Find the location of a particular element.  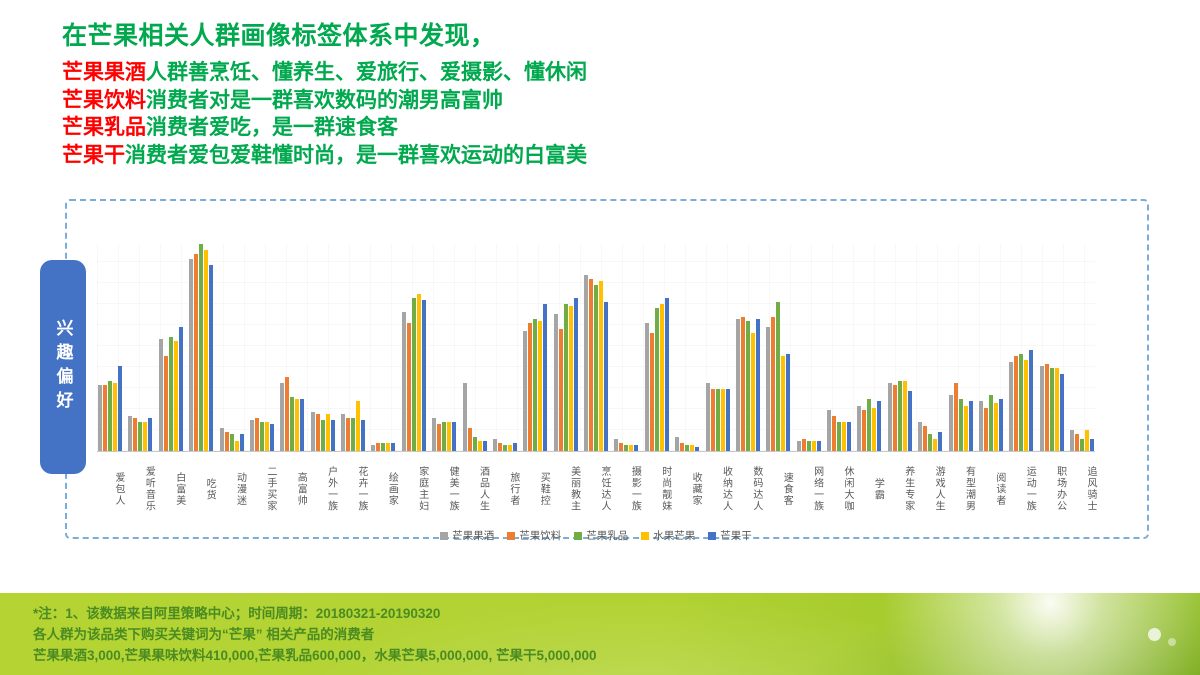

legend-label: 芒果果酒 is located at coordinates (473, 536).